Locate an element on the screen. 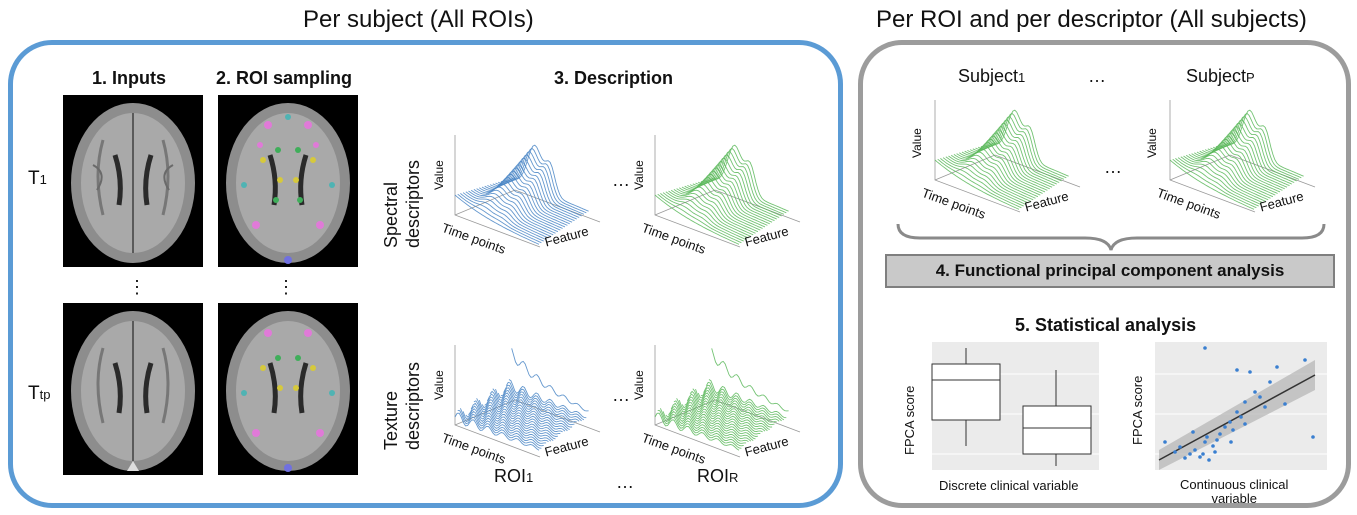 Image resolution: width=1357 pixels, height=515 pixels. boxplot-xlabel: Discrete clinical variable is located at coordinates (1009, 485).